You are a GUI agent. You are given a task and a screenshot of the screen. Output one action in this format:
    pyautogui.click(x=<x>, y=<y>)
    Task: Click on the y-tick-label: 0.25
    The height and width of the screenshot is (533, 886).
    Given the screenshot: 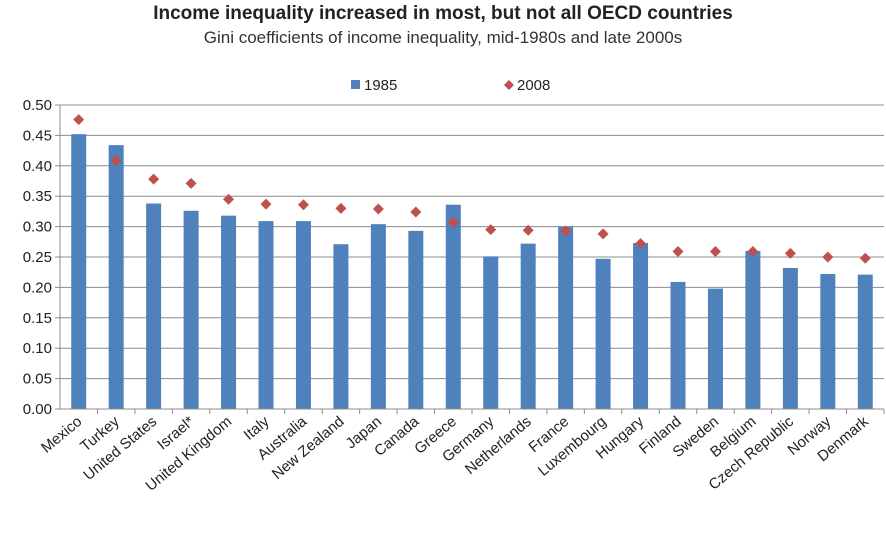 What is the action you would take?
    pyautogui.click(x=37, y=257)
    